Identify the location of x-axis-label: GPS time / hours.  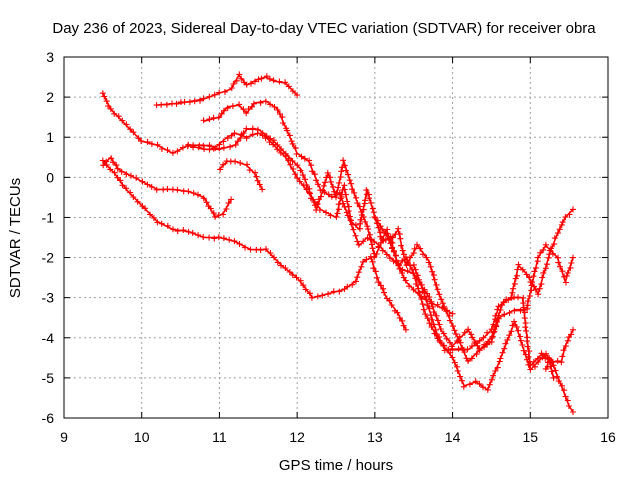
(336, 465).